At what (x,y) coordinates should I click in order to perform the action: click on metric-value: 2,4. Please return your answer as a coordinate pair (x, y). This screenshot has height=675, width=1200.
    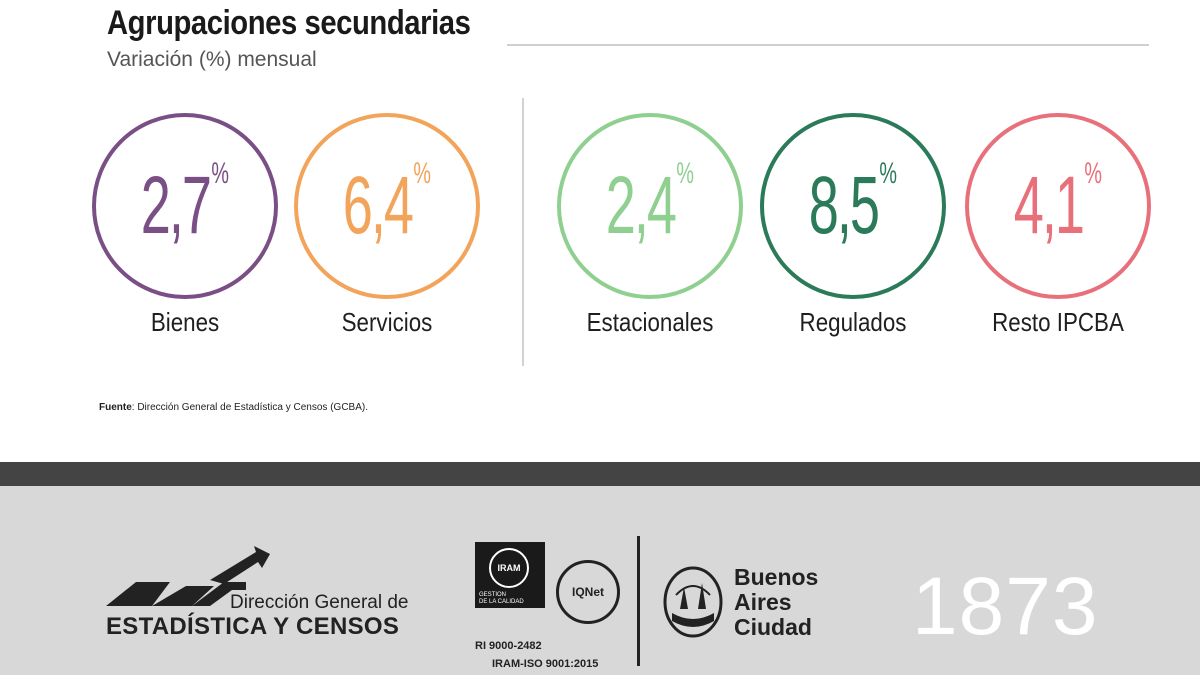
    Looking at the image, I should click on (641, 205).